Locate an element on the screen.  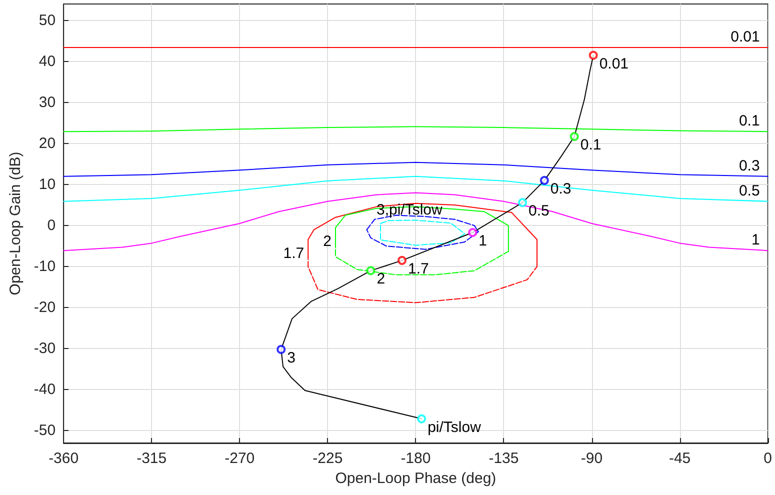
y-tick-label: -40 is located at coordinates (45, 389).